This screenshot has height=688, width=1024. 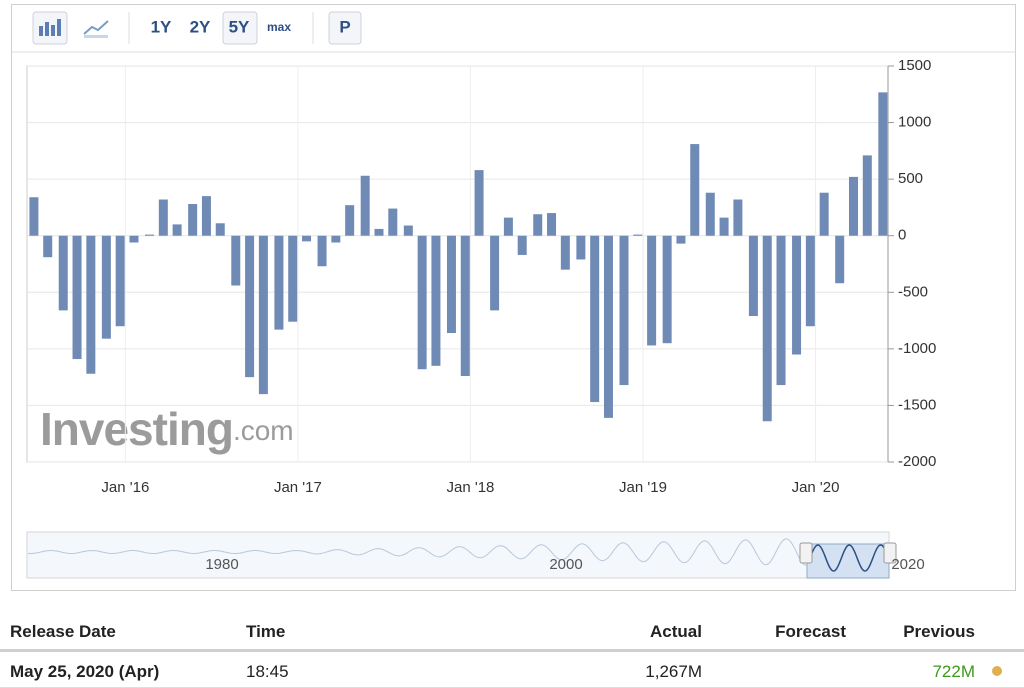 What do you see at coordinates (643, 487) in the screenshot?
I see `x-tick-label: Jan '19` at bounding box center [643, 487].